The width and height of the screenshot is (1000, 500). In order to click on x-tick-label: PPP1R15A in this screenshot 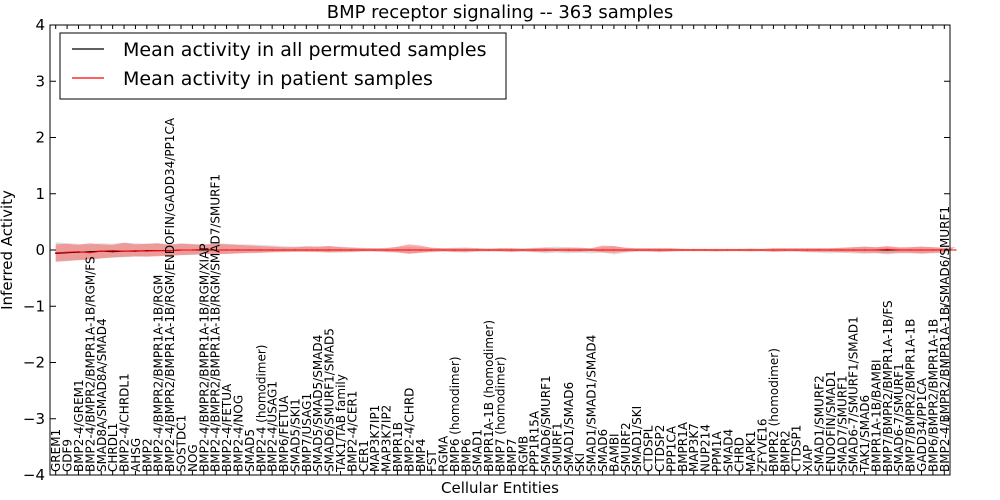, I will do `click(535, 441)`.